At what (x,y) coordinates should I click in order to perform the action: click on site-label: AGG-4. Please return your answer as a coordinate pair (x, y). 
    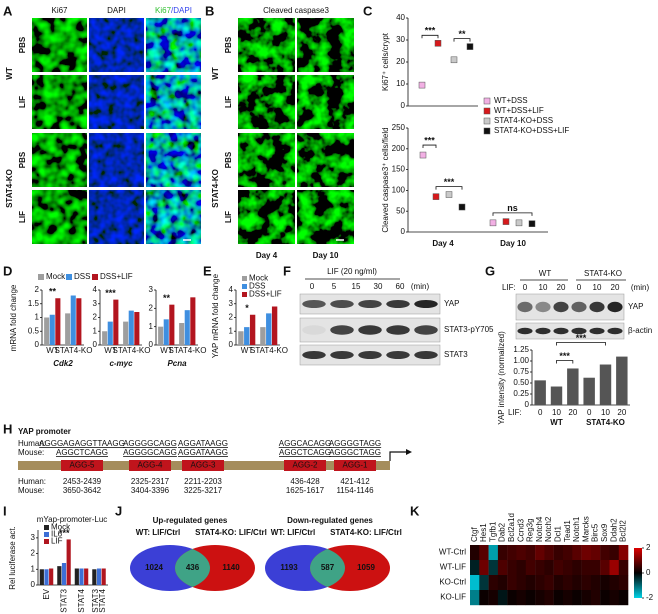
    Looking at the image, I should click on (150, 465).